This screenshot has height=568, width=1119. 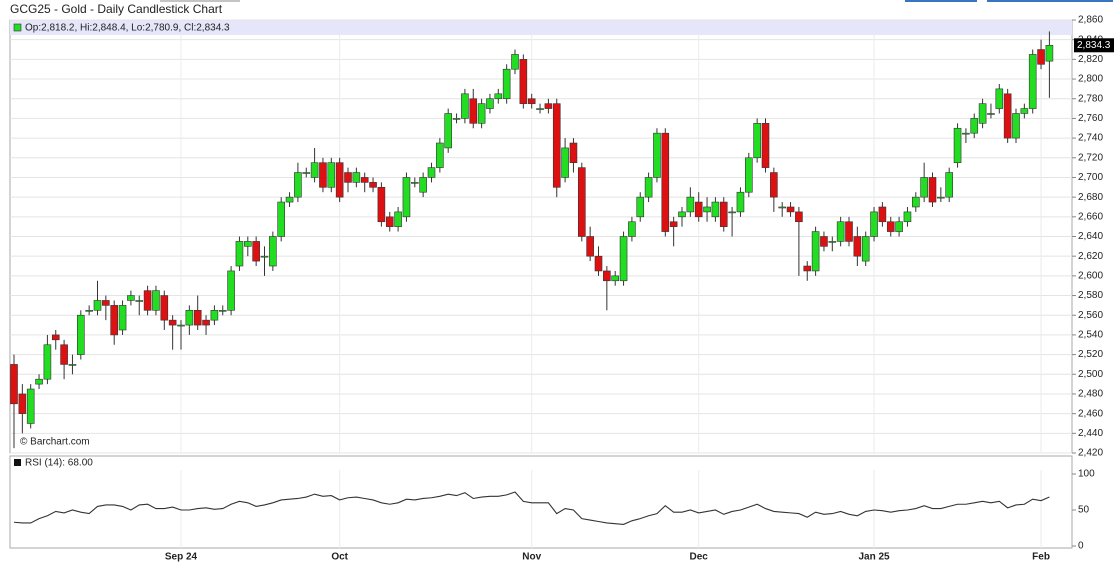 What do you see at coordinates (1090, 216) in the screenshot?
I see `y-tick-label: 2,660` at bounding box center [1090, 216].